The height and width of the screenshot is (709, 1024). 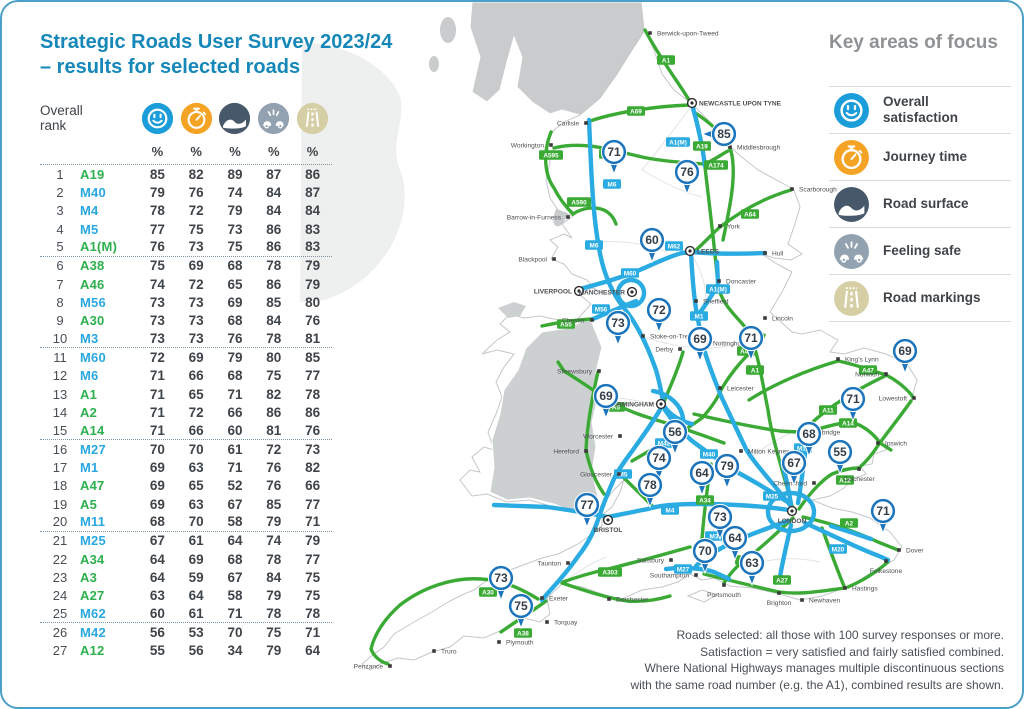 I want to click on svg-text: A19, so click(x=702, y=146).